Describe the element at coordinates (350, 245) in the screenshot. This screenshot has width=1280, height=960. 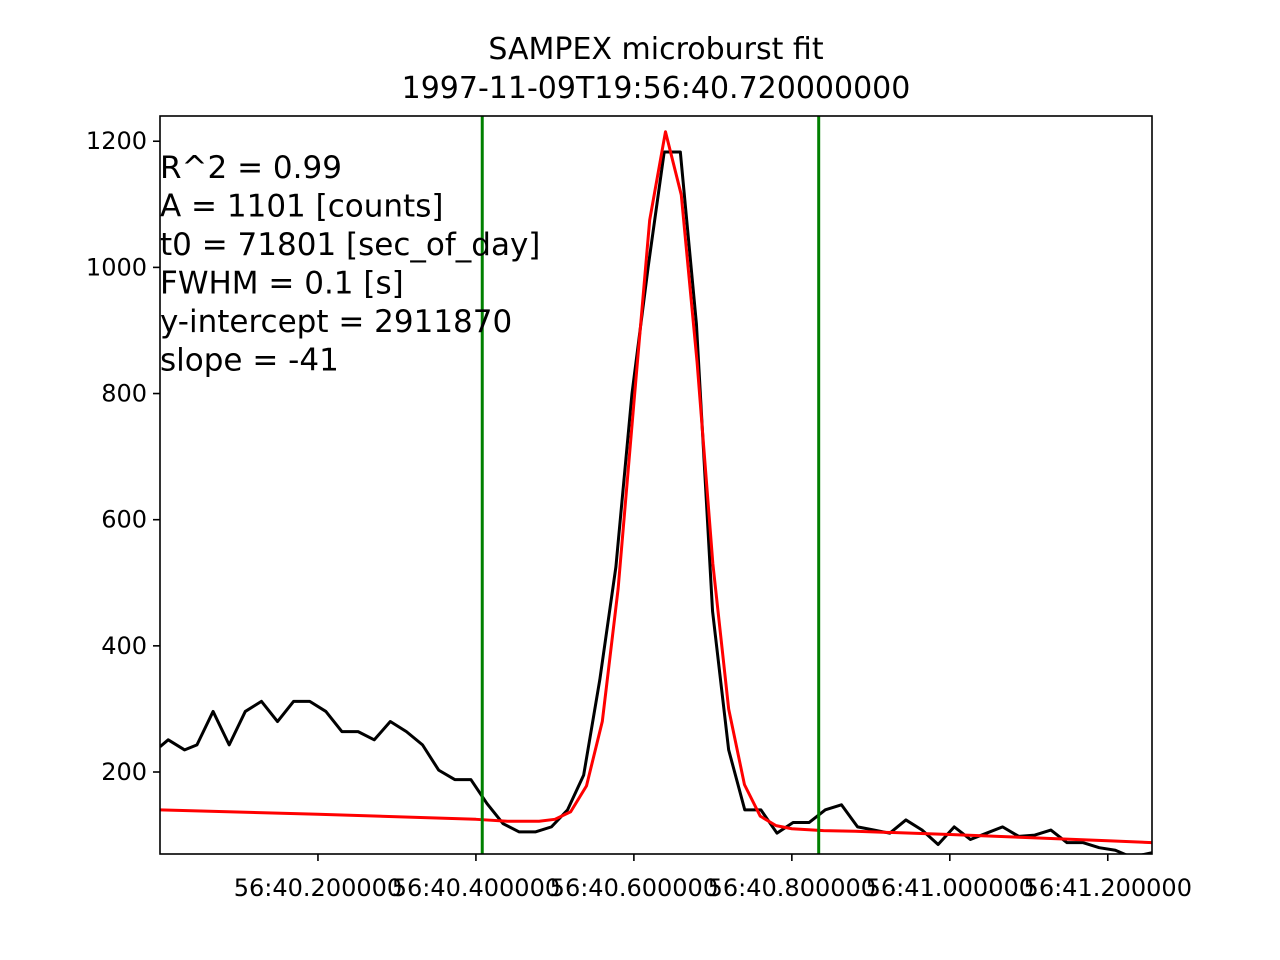
I see `fit-annotation-line: t0 = 71801 [sec_of_day]` at that location.